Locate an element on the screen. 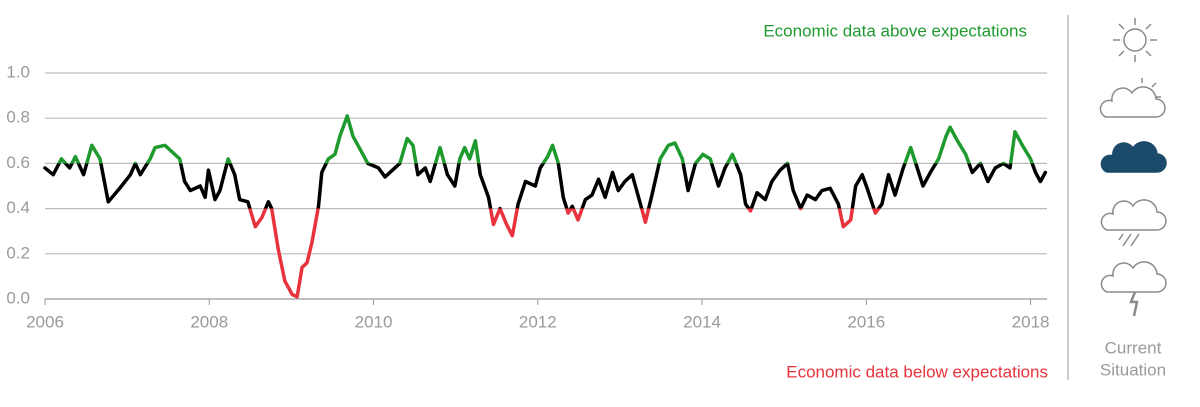 The width and height of the screenshot is (1200, 407). x-tick-label: 2016 is located at coordinates (866, 321).